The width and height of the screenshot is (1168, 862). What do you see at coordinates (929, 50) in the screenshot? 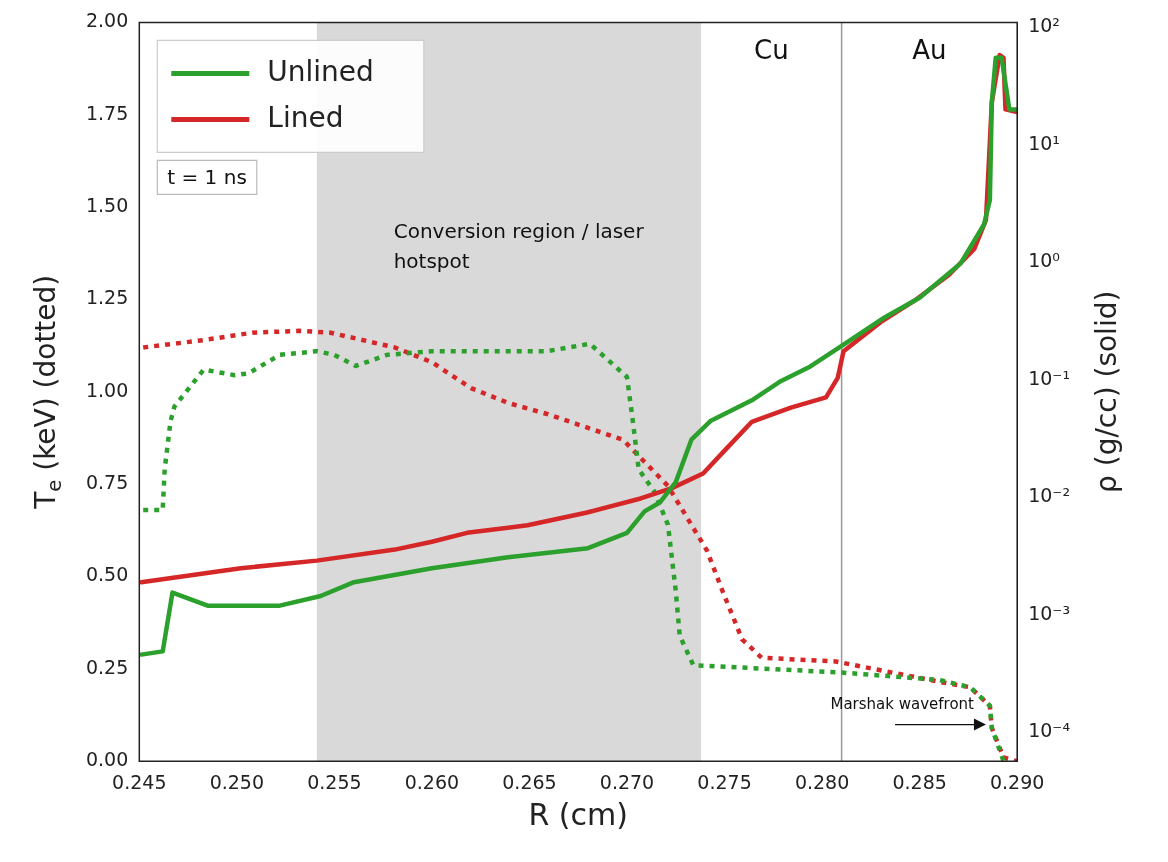
I see `annotation: Au` at bounding box center [929, 50].